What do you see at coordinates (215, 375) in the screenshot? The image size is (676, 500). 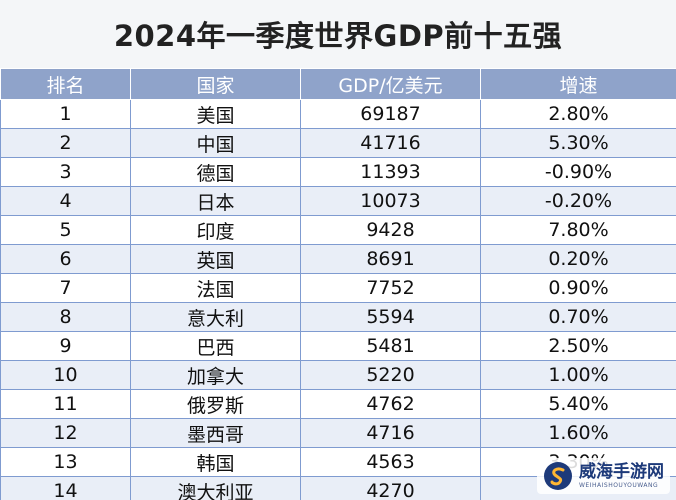 I see `country-cell: 加拿大` at bounding box center [215, 375].